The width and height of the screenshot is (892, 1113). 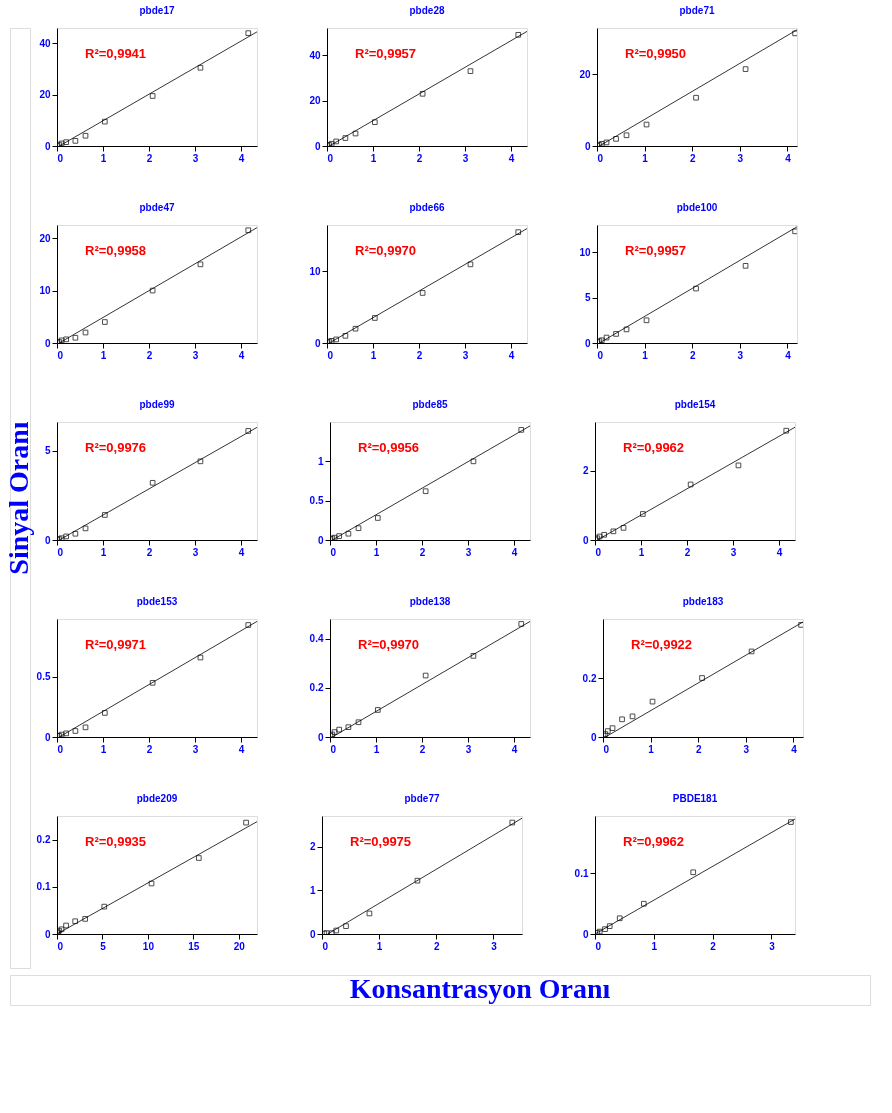 What do you see at coordinates (316, 639) in the screenshot?
I see `y-tick-label: 0.4` at bounding box center [316, 639].